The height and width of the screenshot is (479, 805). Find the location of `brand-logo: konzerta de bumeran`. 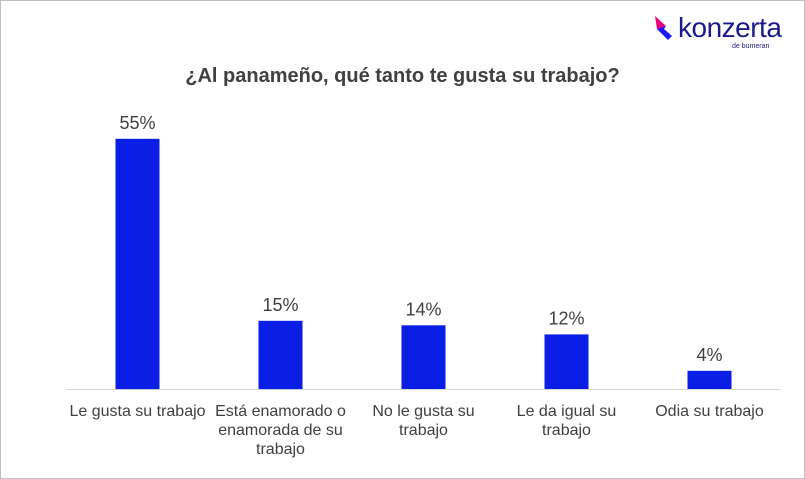

brand-logo: konzerta de bumeran is located at coordinates (717, 33).